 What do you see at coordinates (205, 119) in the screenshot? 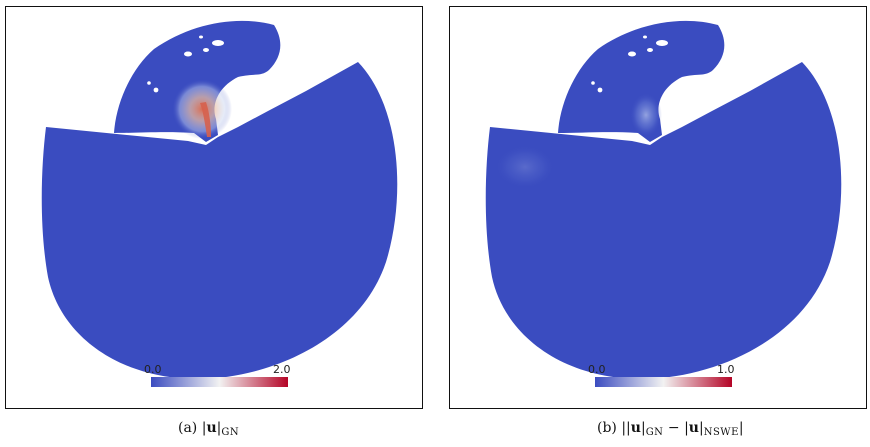
I see `channel-jet` at bounding box center [205, 119].